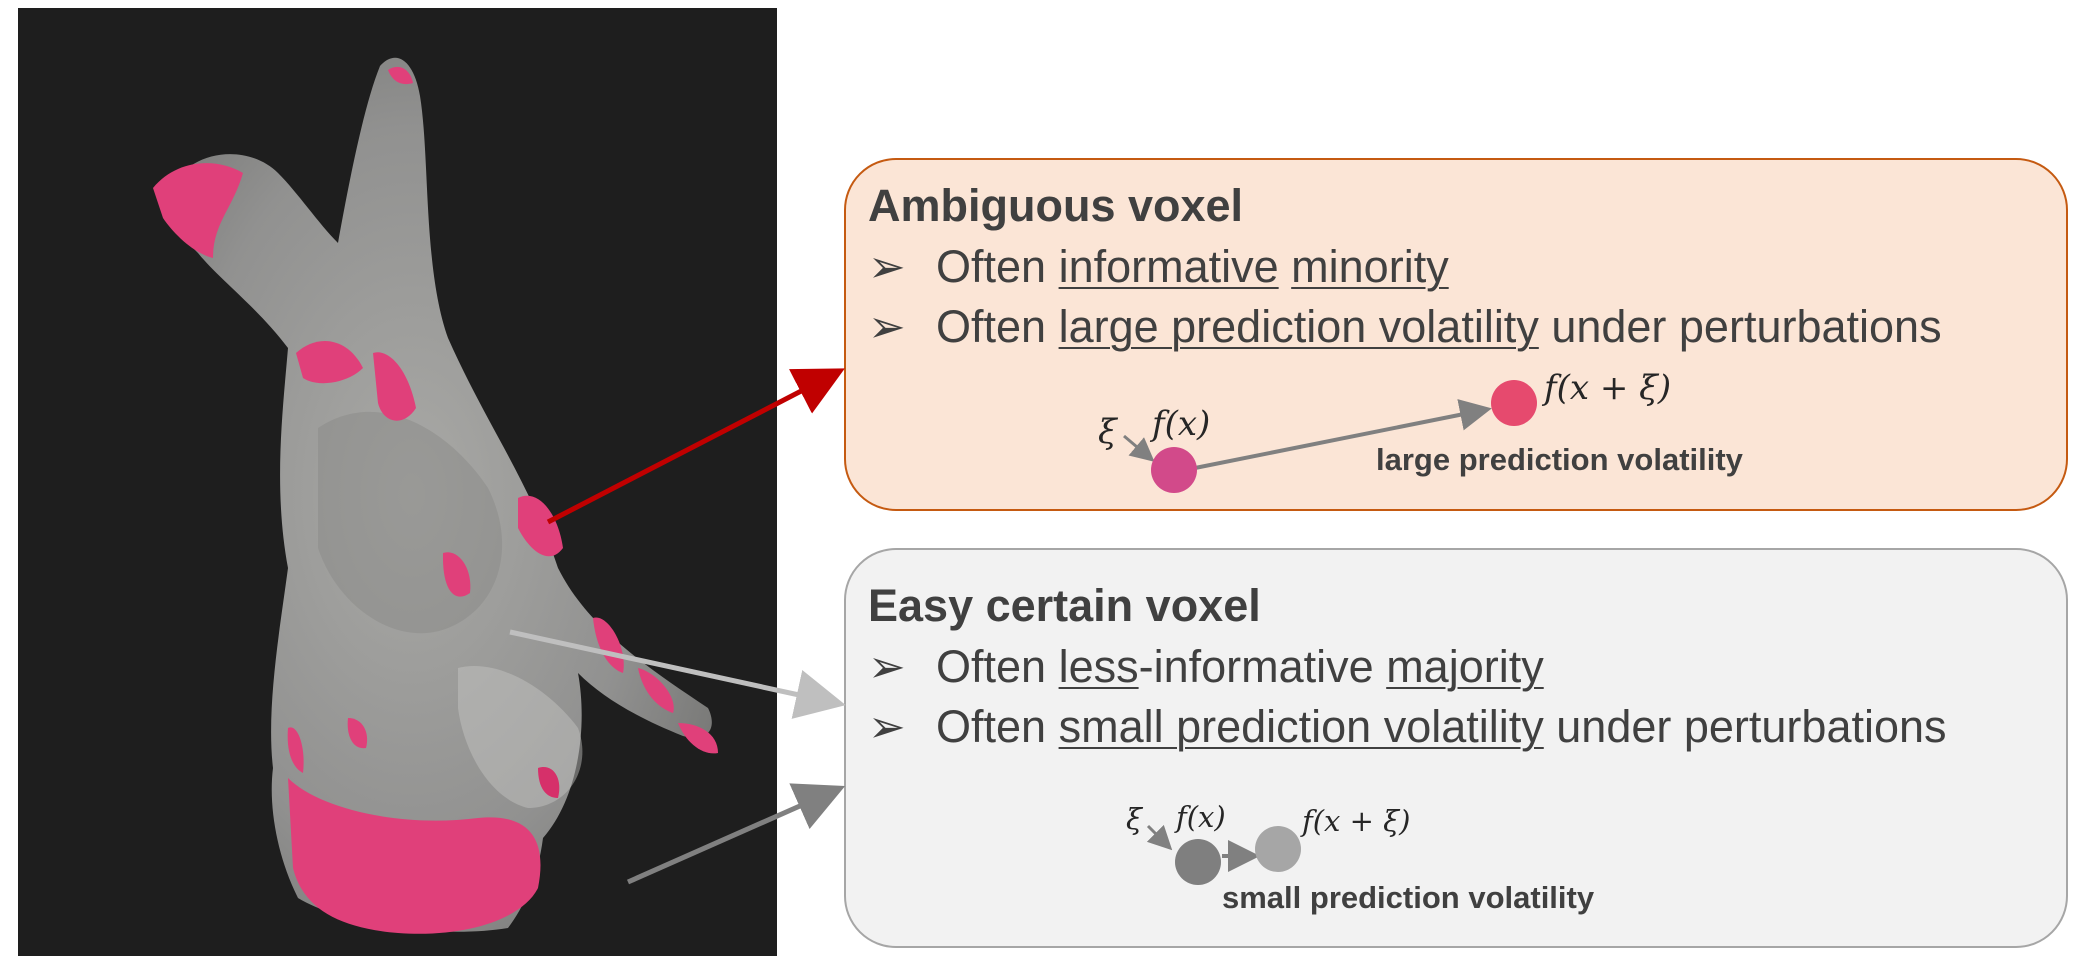 The image size is (2085, 972). Describe the element at coordinates (1408, 897) in the screenshot. I see `small-volatility-label: small prediction volatility` at that location.